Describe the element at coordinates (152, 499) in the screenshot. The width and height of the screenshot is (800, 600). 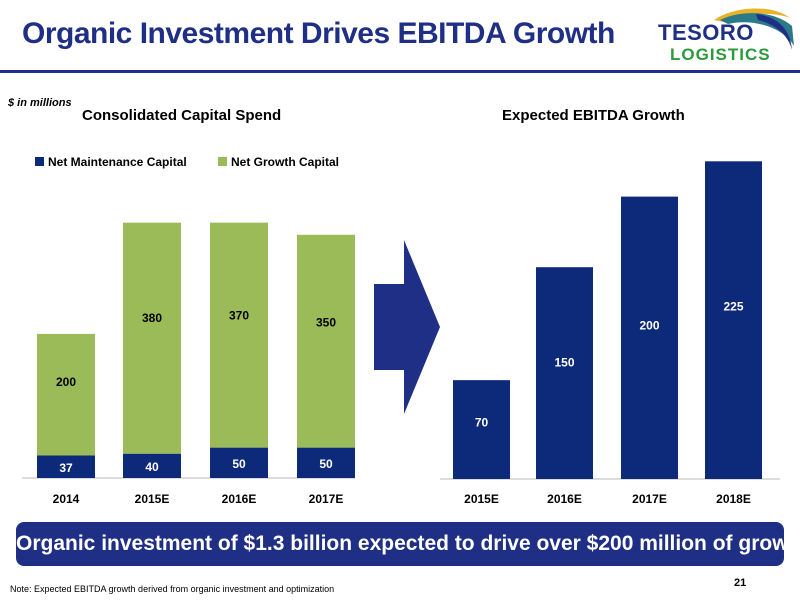
I see `chart1-tick-2015E: 2015E` at that location.